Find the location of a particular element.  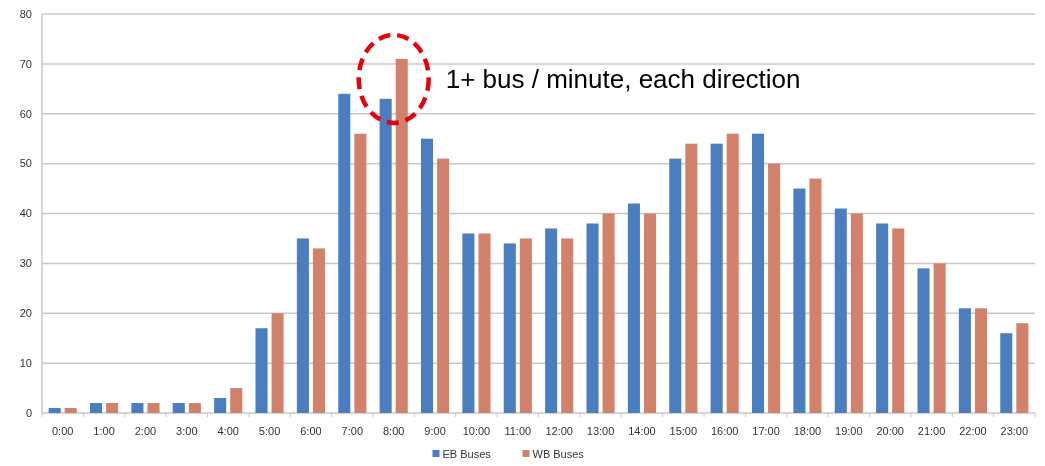

legend-label: EB Buses is located at coordinates (467, 454).